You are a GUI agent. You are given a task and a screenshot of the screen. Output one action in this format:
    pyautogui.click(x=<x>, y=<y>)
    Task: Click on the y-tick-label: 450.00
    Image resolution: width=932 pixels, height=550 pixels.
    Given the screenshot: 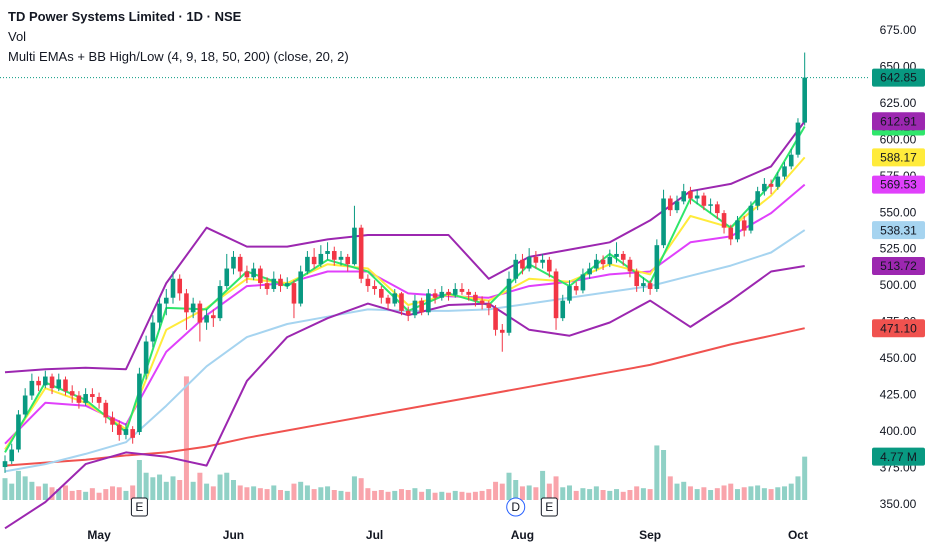 What is the action you would take?
    pyautogui.click(x=898, y=358)
    